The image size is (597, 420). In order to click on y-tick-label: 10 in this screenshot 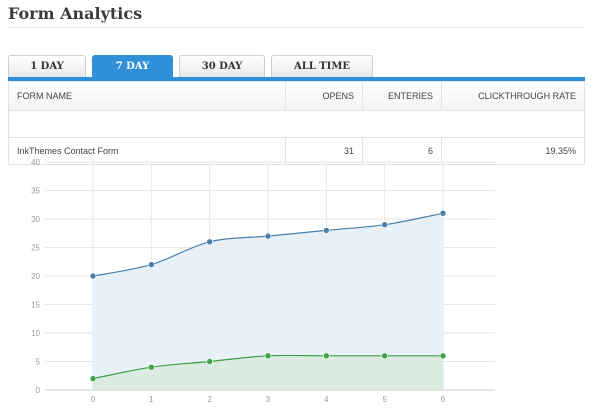, I will do `click(35, 333)`.